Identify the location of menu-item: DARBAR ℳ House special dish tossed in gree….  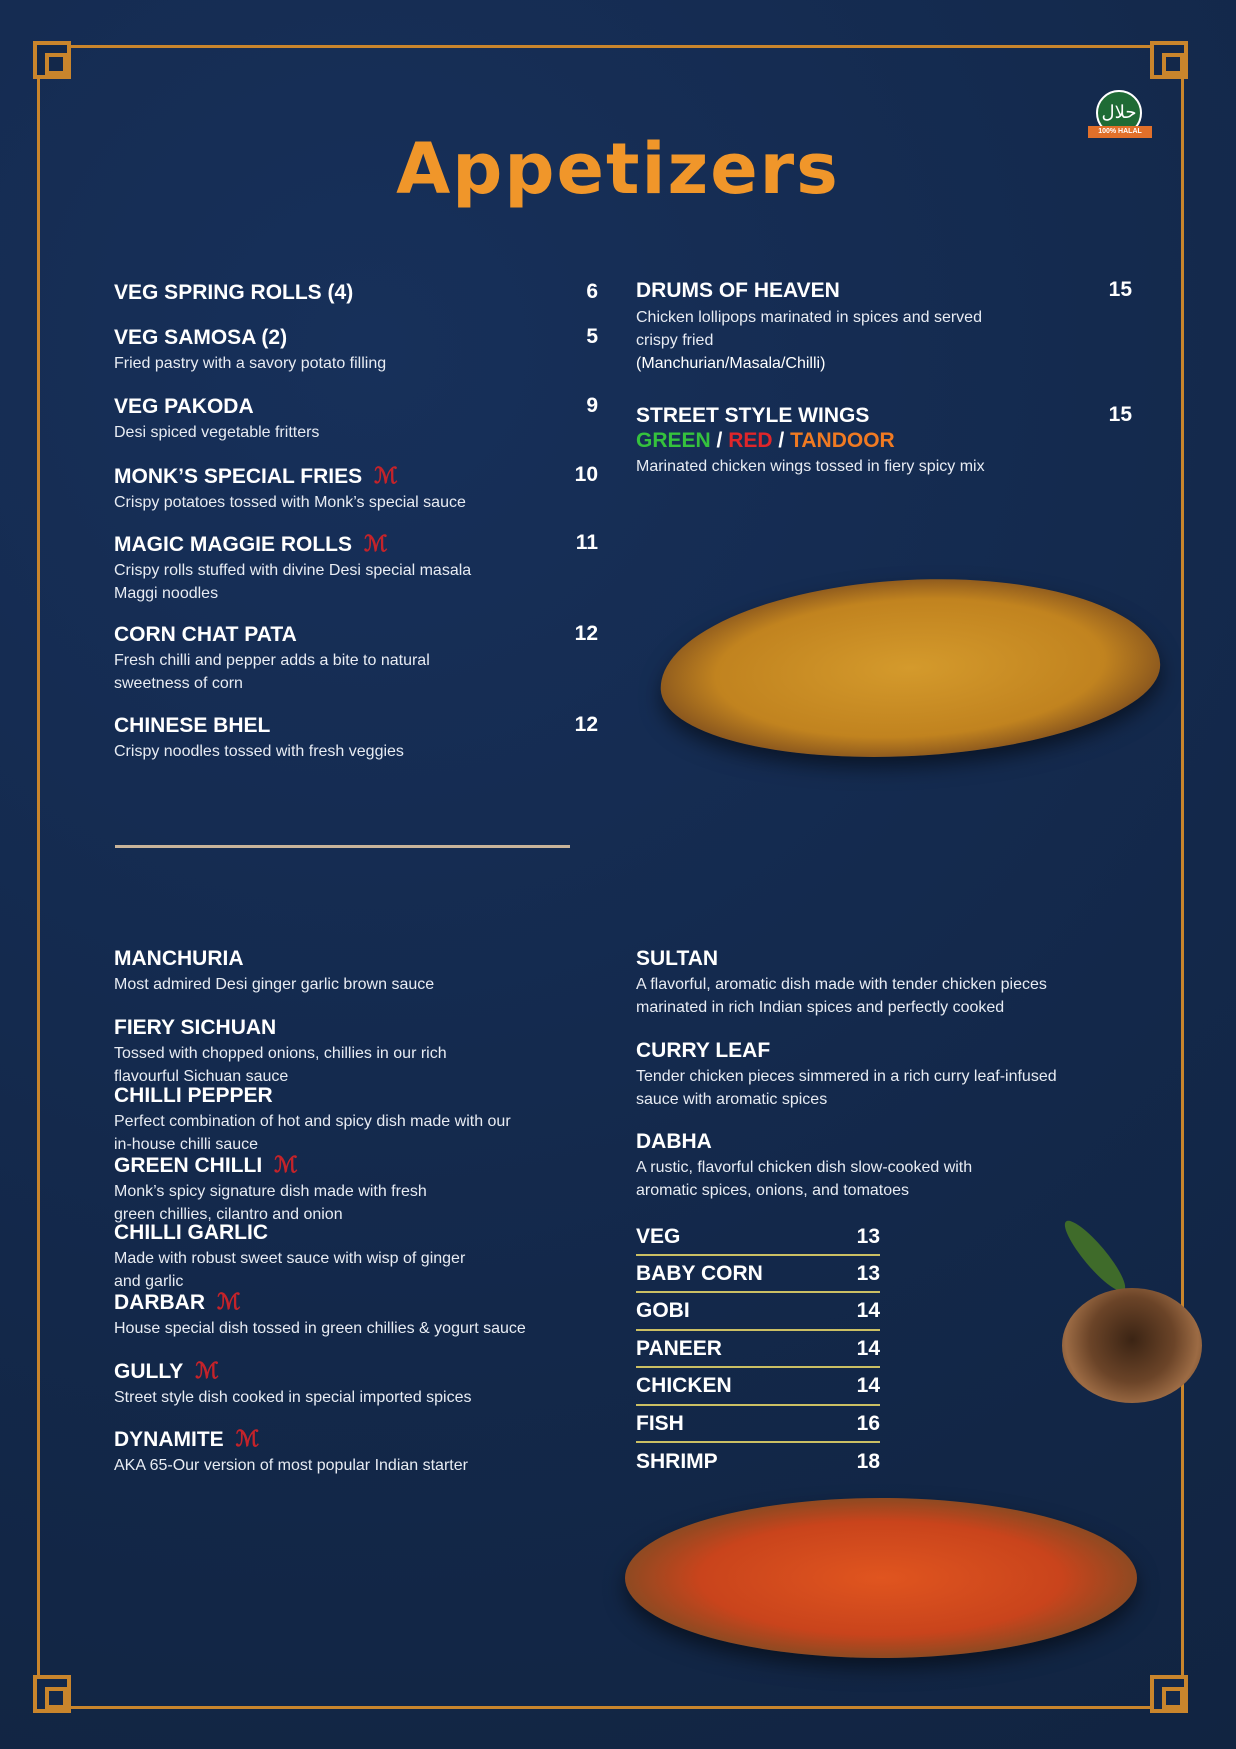
(354, 1314).